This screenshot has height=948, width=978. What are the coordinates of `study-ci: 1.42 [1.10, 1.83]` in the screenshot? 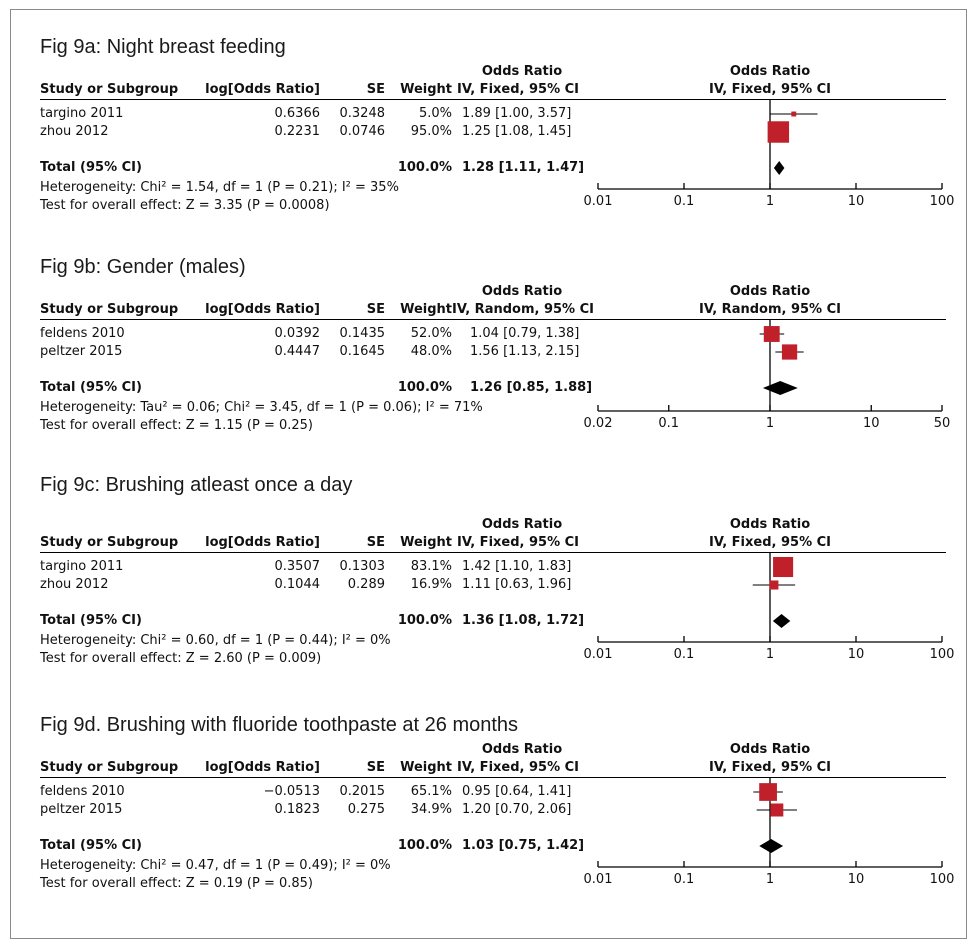 It's located at (517, 566).